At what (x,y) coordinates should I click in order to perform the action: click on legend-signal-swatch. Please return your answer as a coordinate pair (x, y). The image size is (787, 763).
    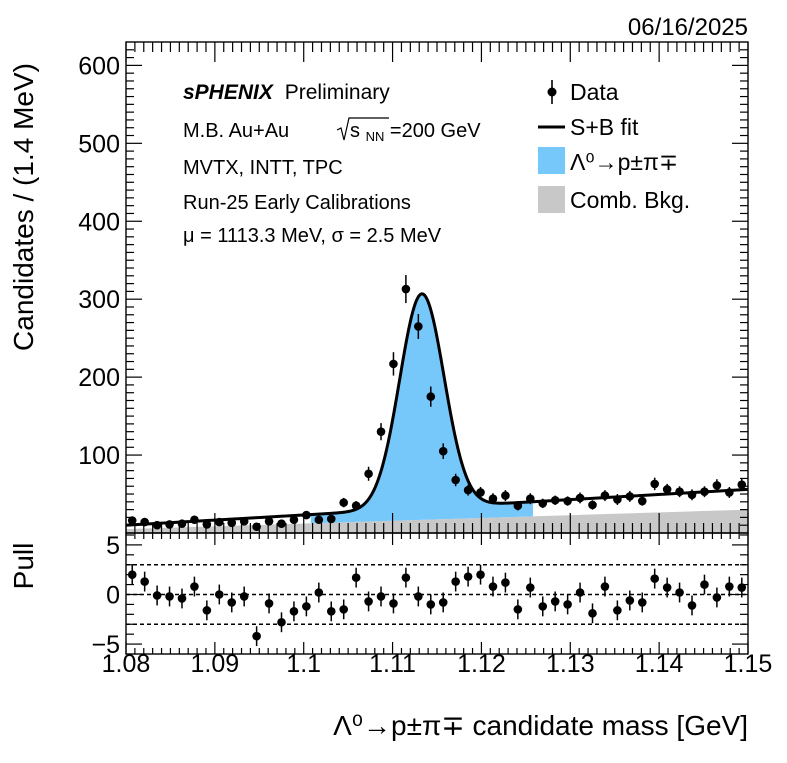
    Looking at the image, I should click on (551, 160).